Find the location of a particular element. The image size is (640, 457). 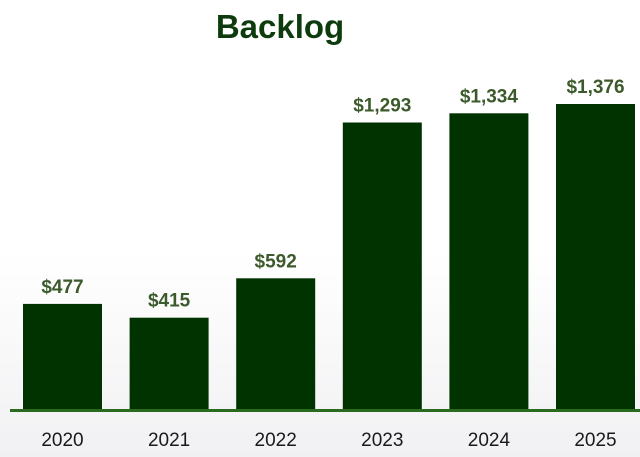

value-label-2022: $592 is located at coordinates (276, 261).